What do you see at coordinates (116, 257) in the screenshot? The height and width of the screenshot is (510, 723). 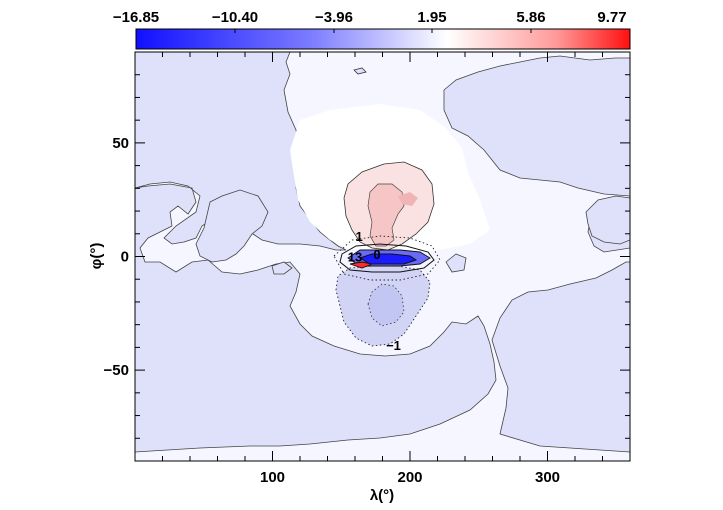 I see `y-axis-tick-labels: 50 0 −50` at bounding box center [116, 257].